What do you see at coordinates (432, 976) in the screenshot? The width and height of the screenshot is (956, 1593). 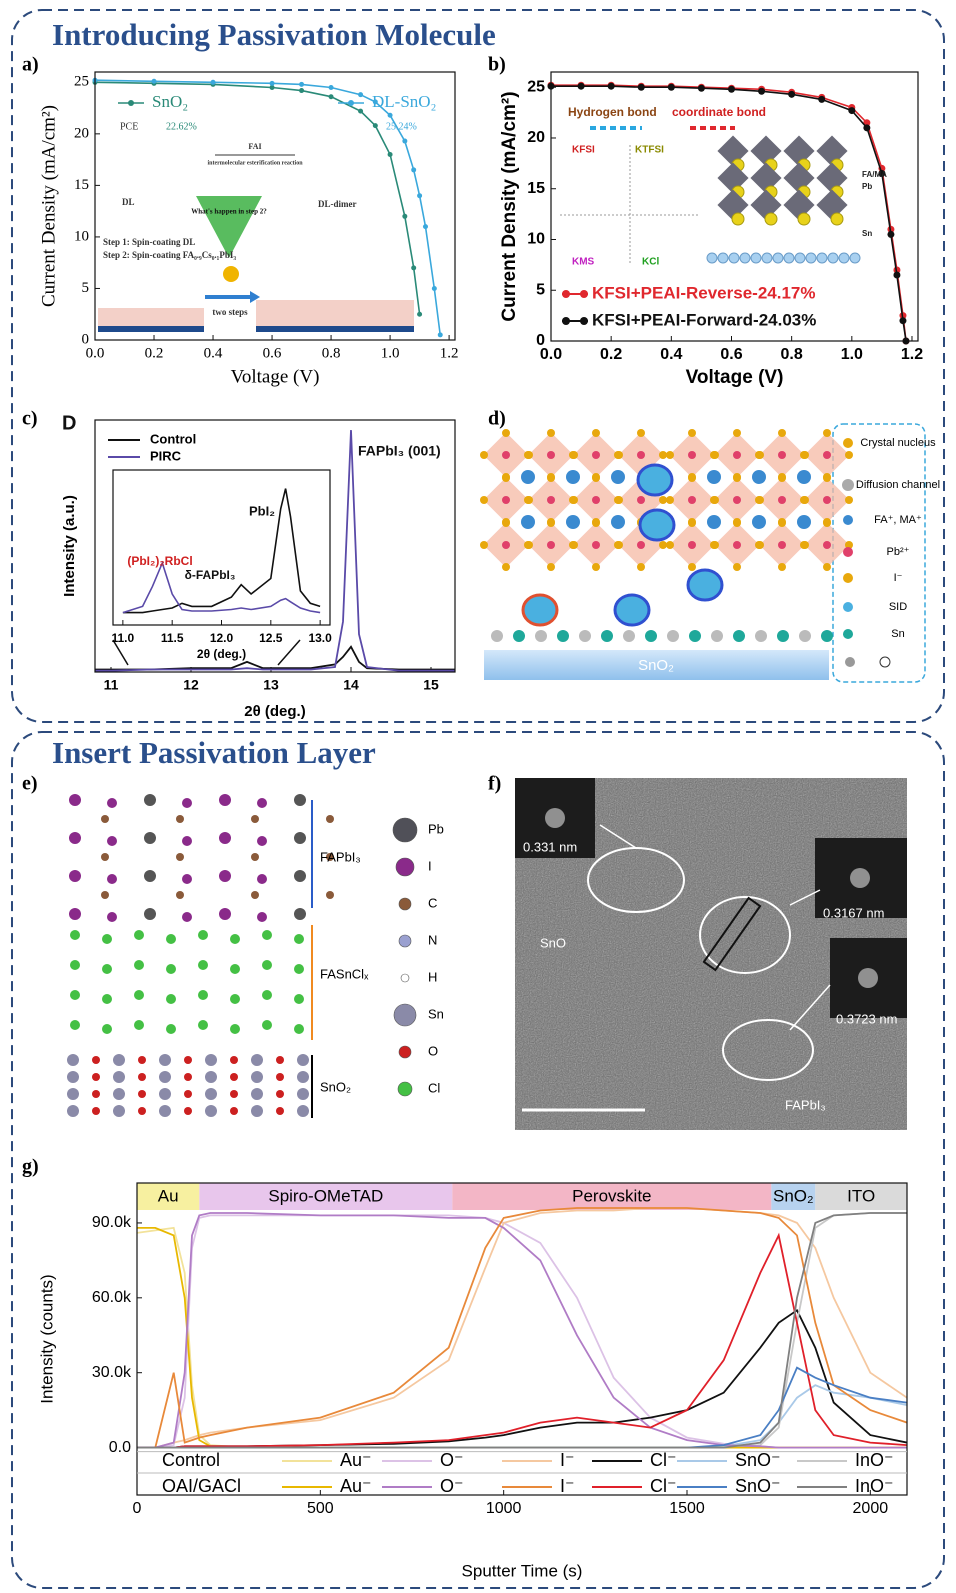 I see `legend-label: H` at bounding box center [432, 976].